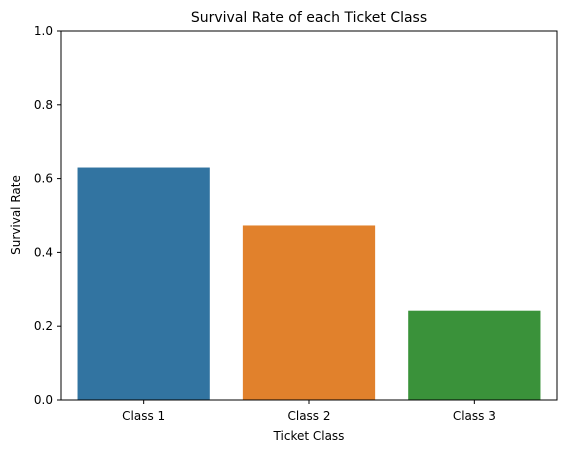 The height and width of the screenshot is (453, 567). I want to click on y-tick-label: 0.2, so click(43, 326).